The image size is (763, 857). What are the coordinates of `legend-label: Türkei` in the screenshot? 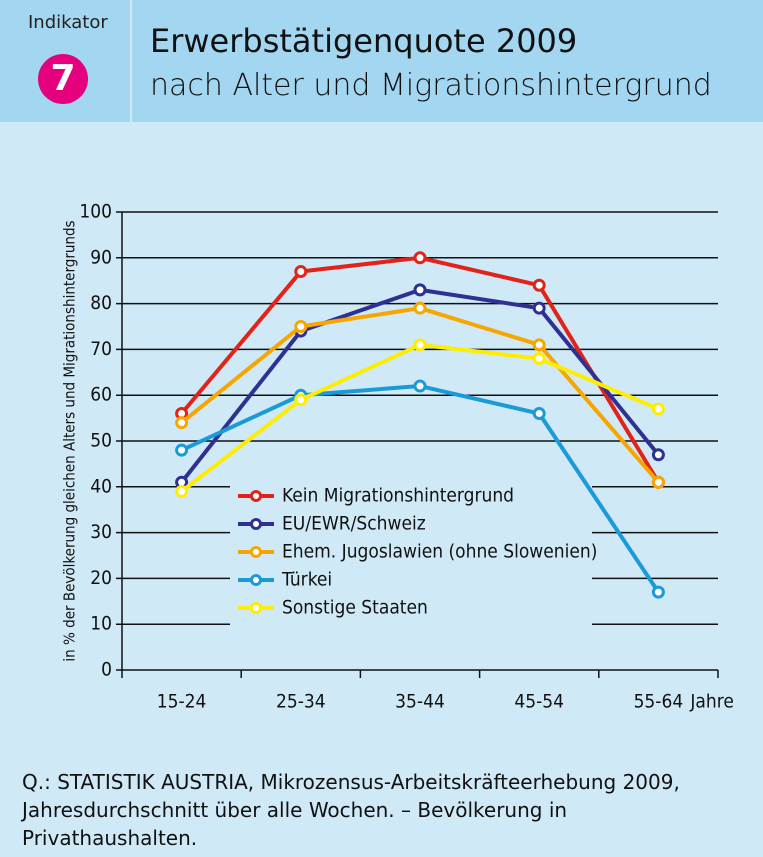 It's located at (306, 580).